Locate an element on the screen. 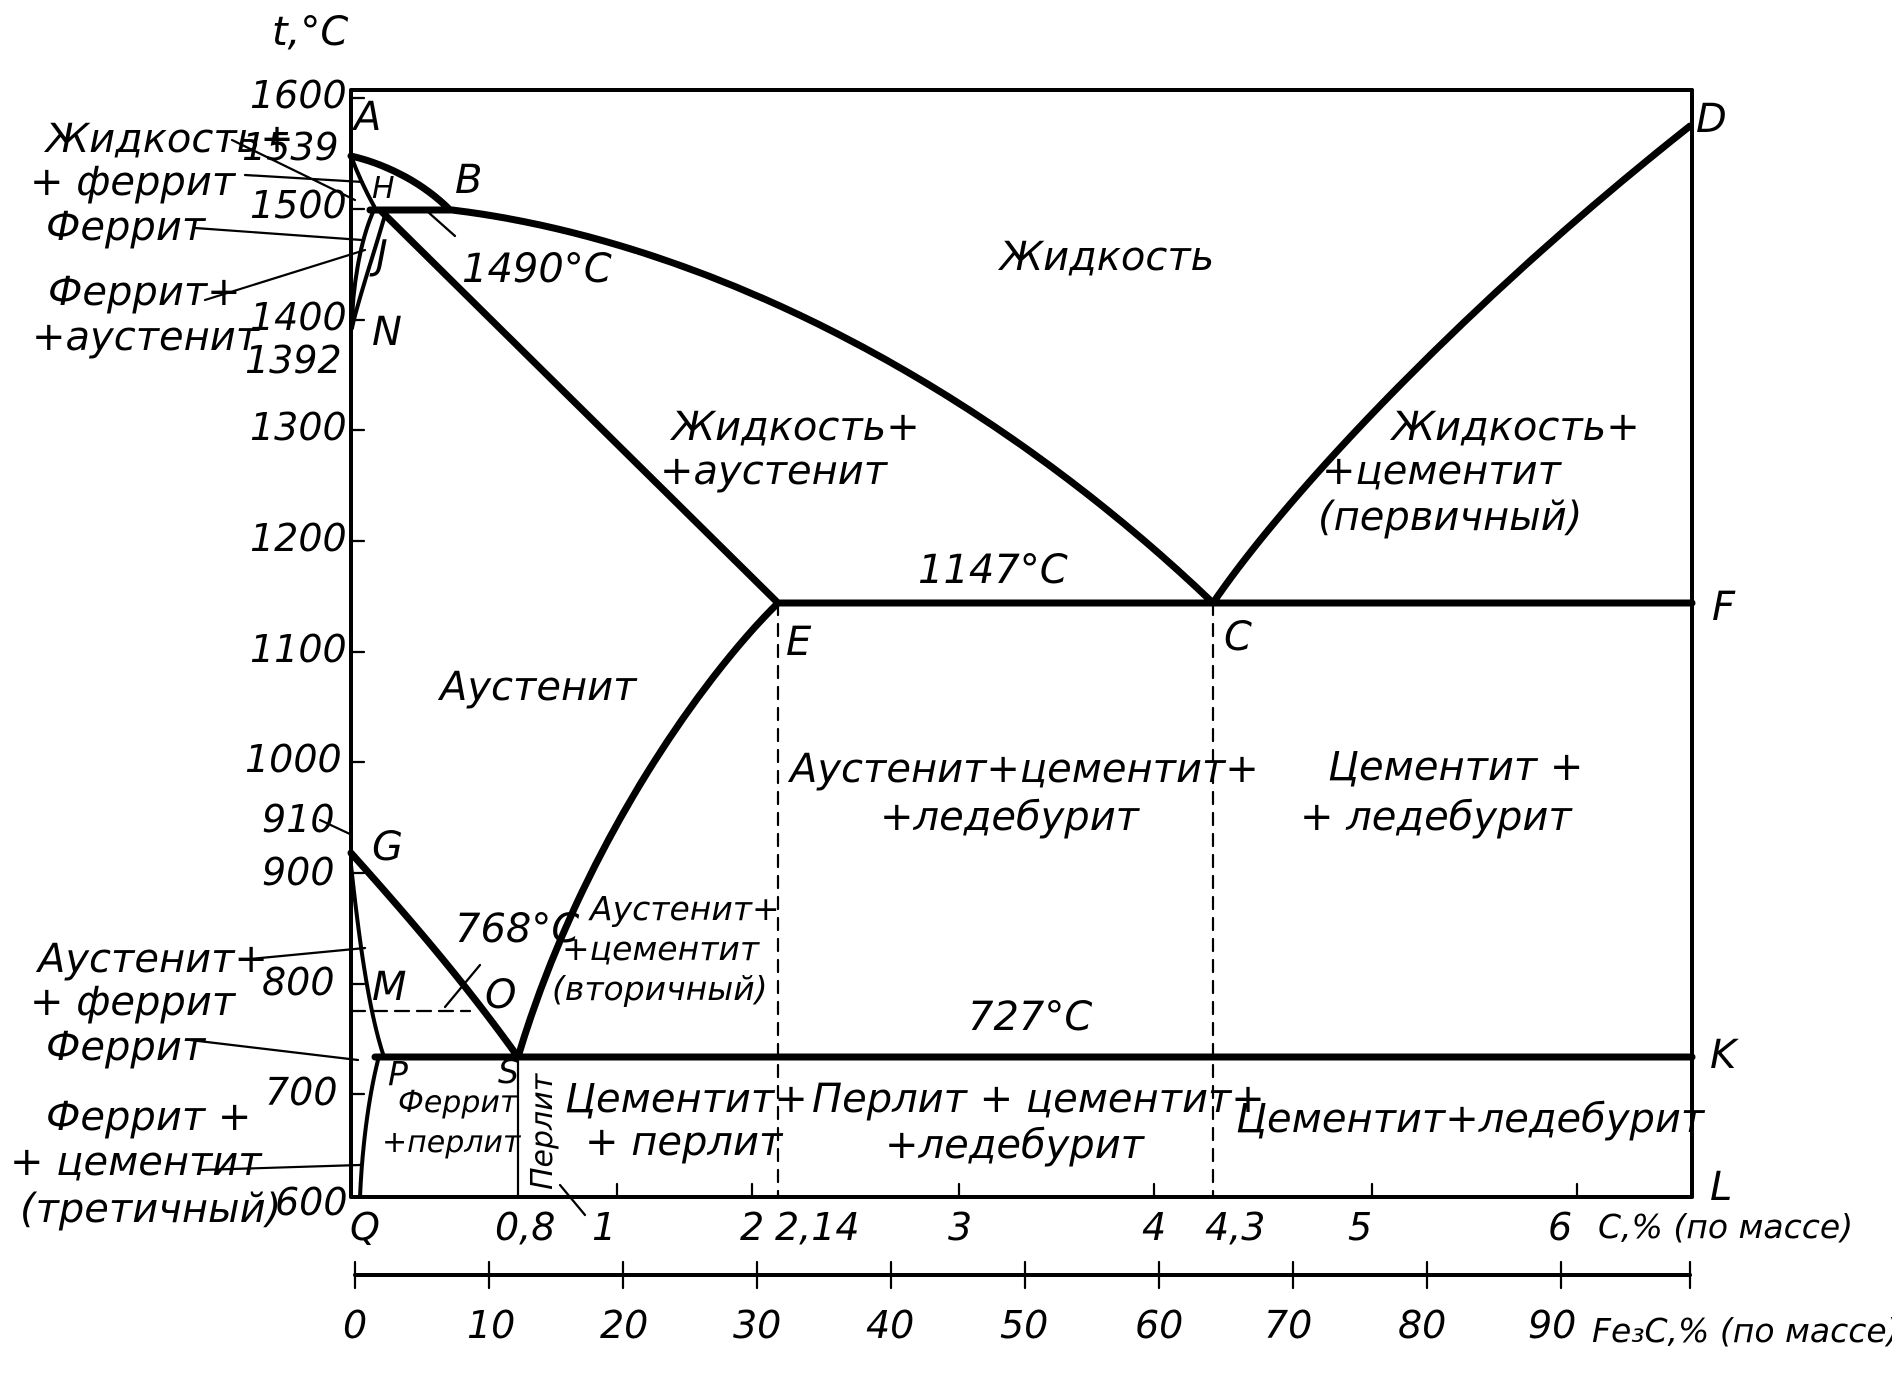  region-line: (первичный) is located at coordinates (1450, 517).